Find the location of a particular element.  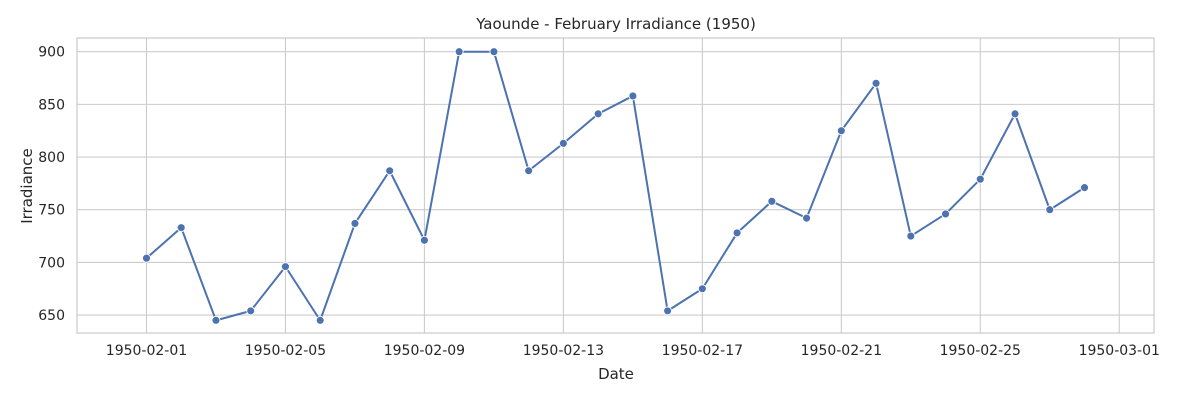

y-tick-labels: 650 700 750 800 850 900 is located at coordinates (51, 184).